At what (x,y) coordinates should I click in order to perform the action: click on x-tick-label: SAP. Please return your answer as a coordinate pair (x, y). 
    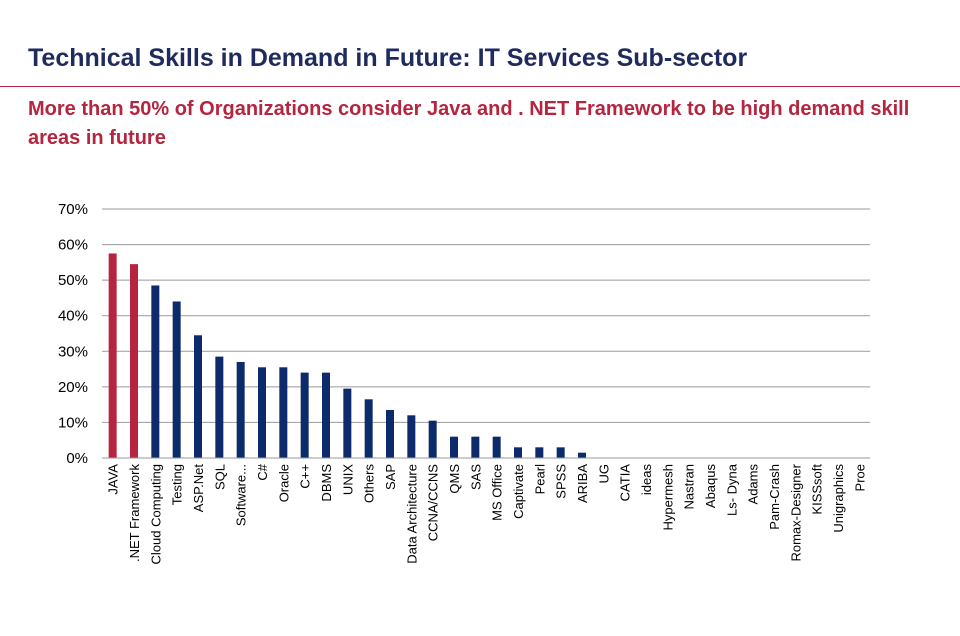
    Looking at the image, I should click on (390, 477).